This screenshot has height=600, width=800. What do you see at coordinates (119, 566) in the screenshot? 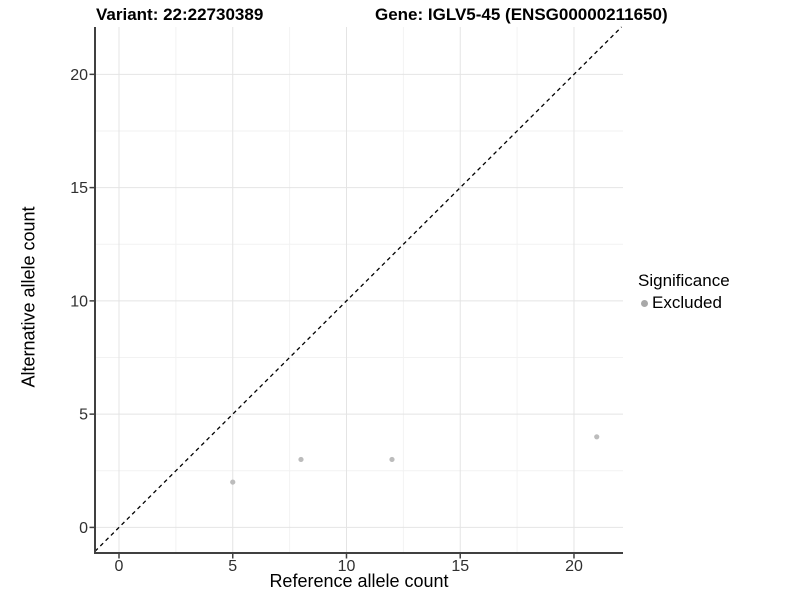
I see `x-tick-label: 0` at bounding box center [119, 566].